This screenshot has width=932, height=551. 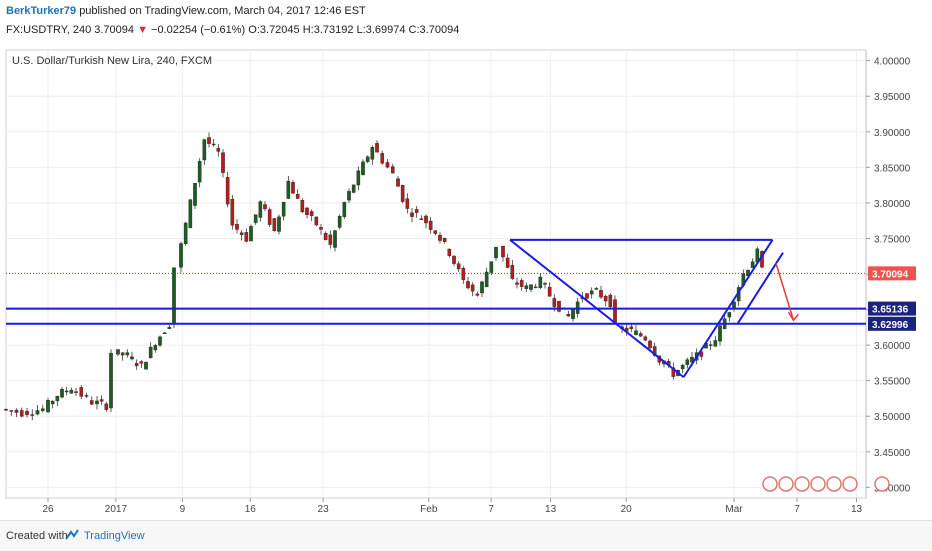 I want to click on symbol-label: FX:USDTRY, 240, so click(x=49, y=30).